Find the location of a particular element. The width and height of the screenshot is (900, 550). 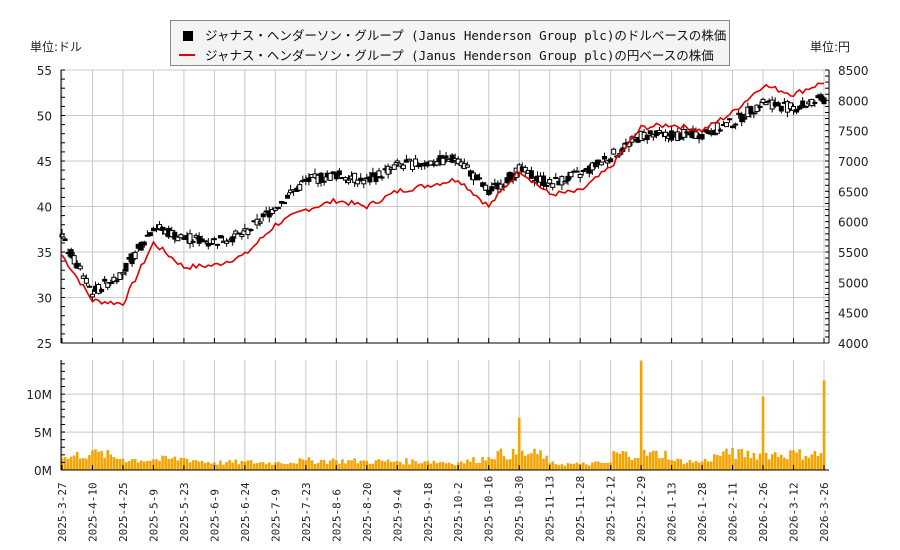

svg-text: 2025-3-27 is located at coordinates (62, 512).